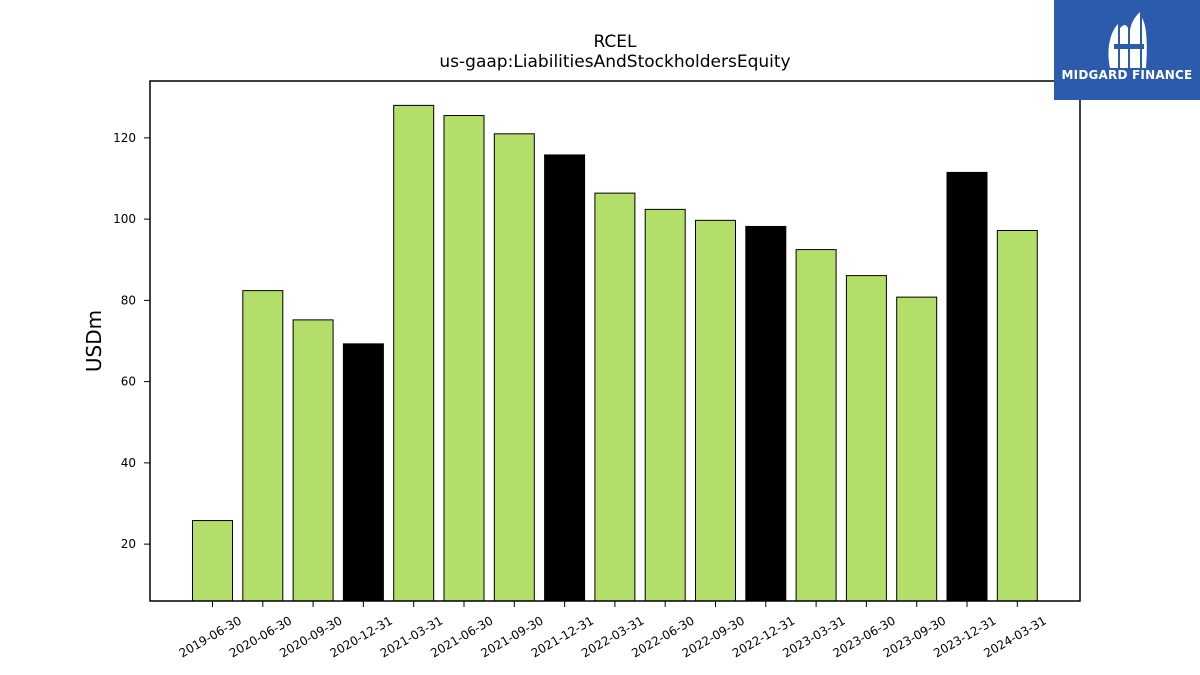 The height and width of the screenshot is (675, 1200). Describe the element at coordinates (615, 62) in the screenshot. I see `chart-subtitle: us-gaap:LiabilitiesAndStockholdersEquity` at that location.